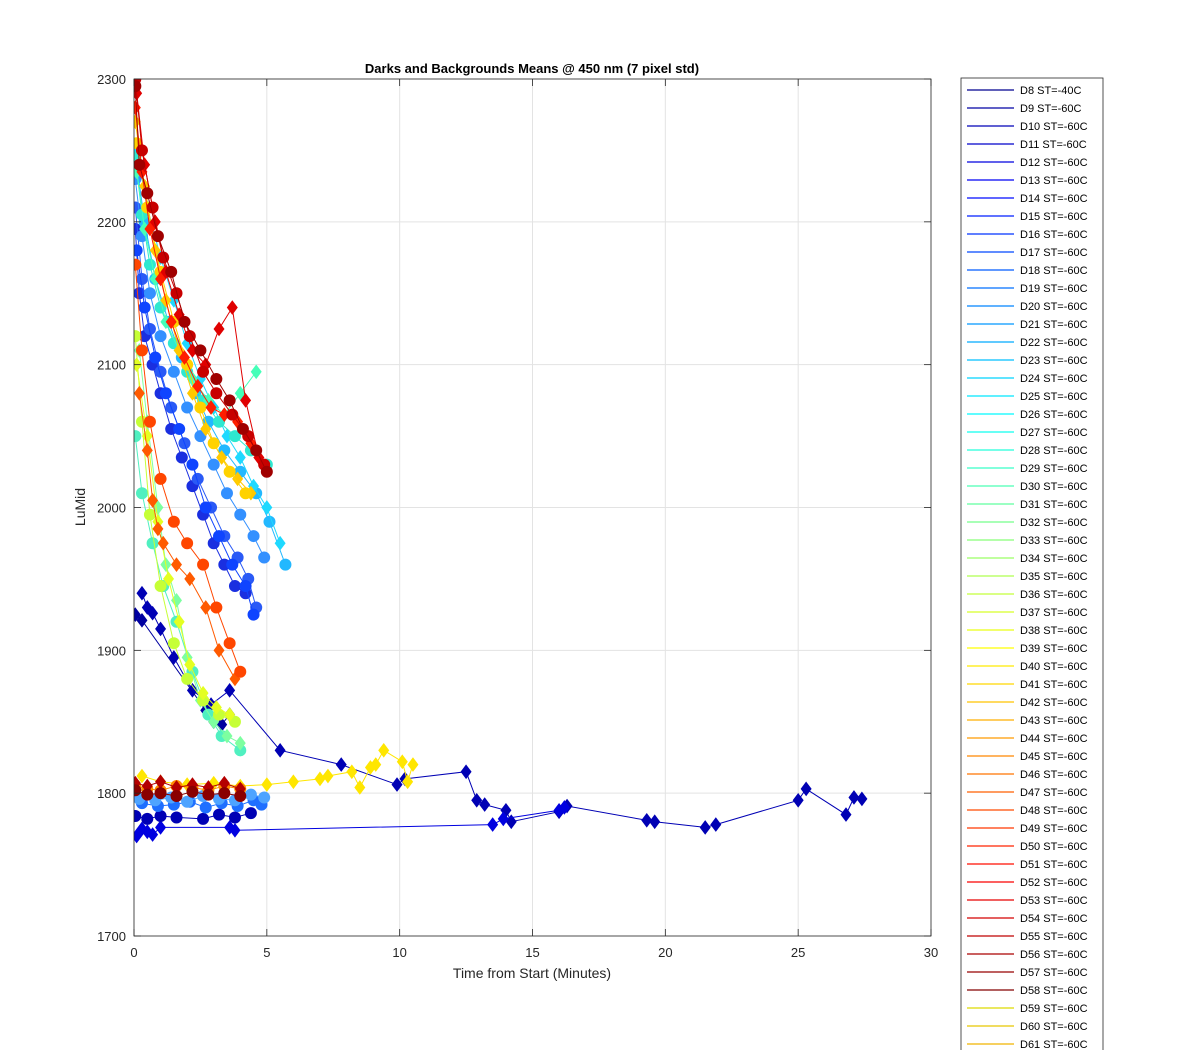 The height and width of the screenshot is (1055, 1200). I want to click on legend-entry-label: D52 ST=-60C, so click(1054, 883).